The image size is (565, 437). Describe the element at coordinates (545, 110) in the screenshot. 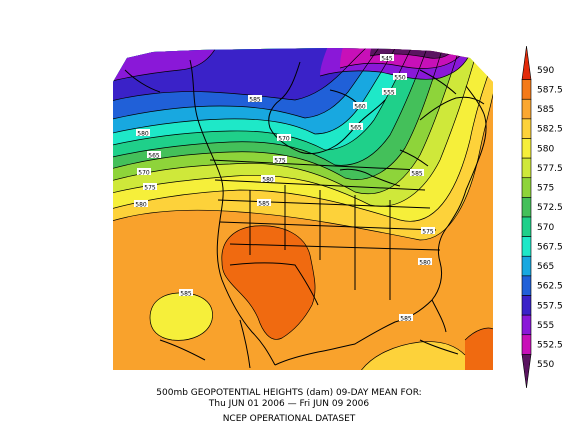

I see `colorbar-tick-label: 585` at that location.